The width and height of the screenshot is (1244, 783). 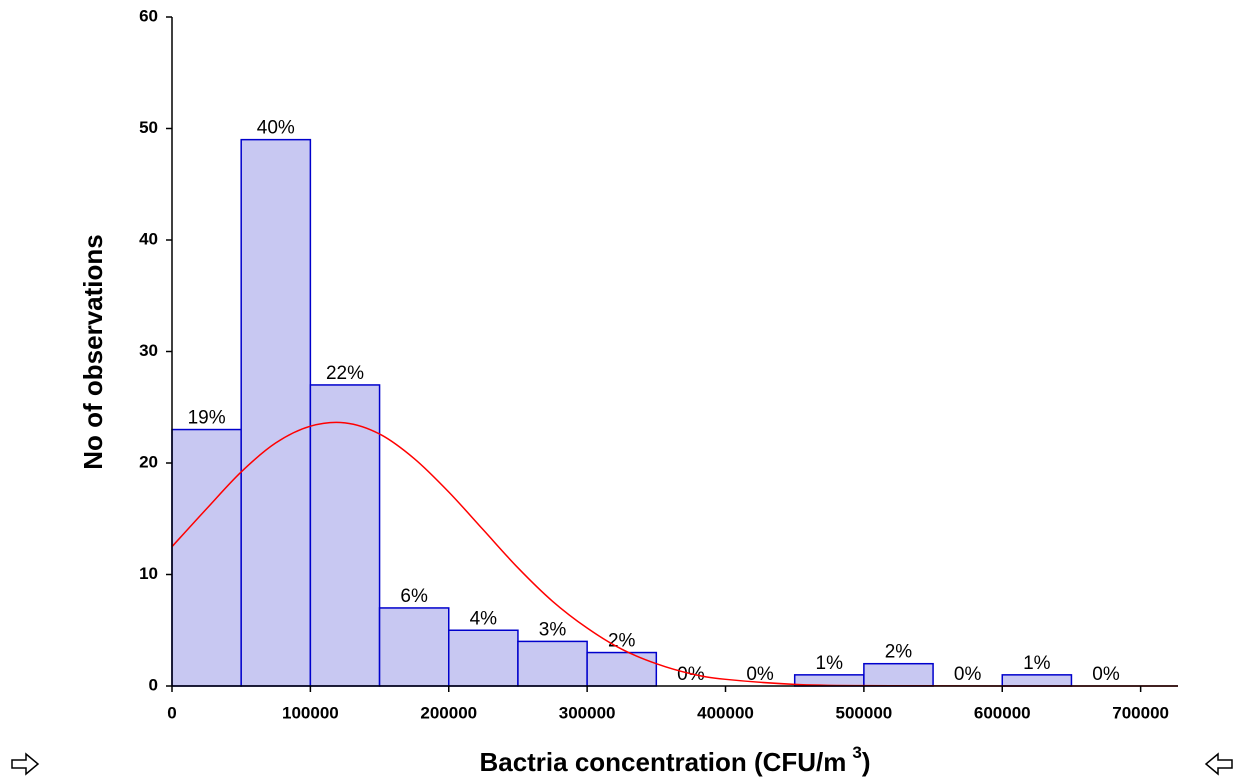 What do you see at coordinates (553, 629) in the screenshot?
I see `bar-percent-label: 3%` at bounding box center [553, 629].